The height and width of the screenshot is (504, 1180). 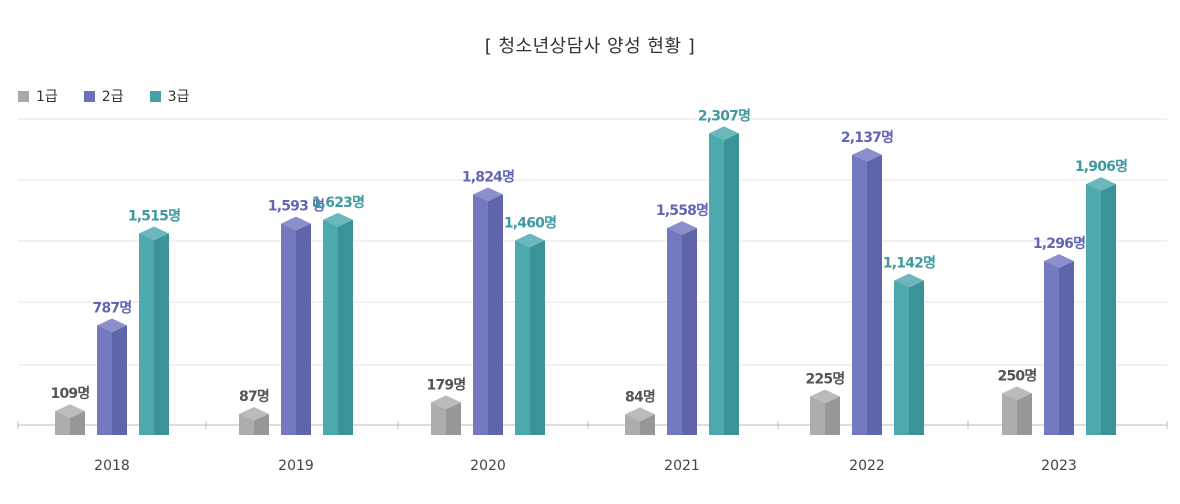 What do you see at coordinates (446, 384) in the screenshot?
I see `data-label: 179명` at bounding box center [446, 384].